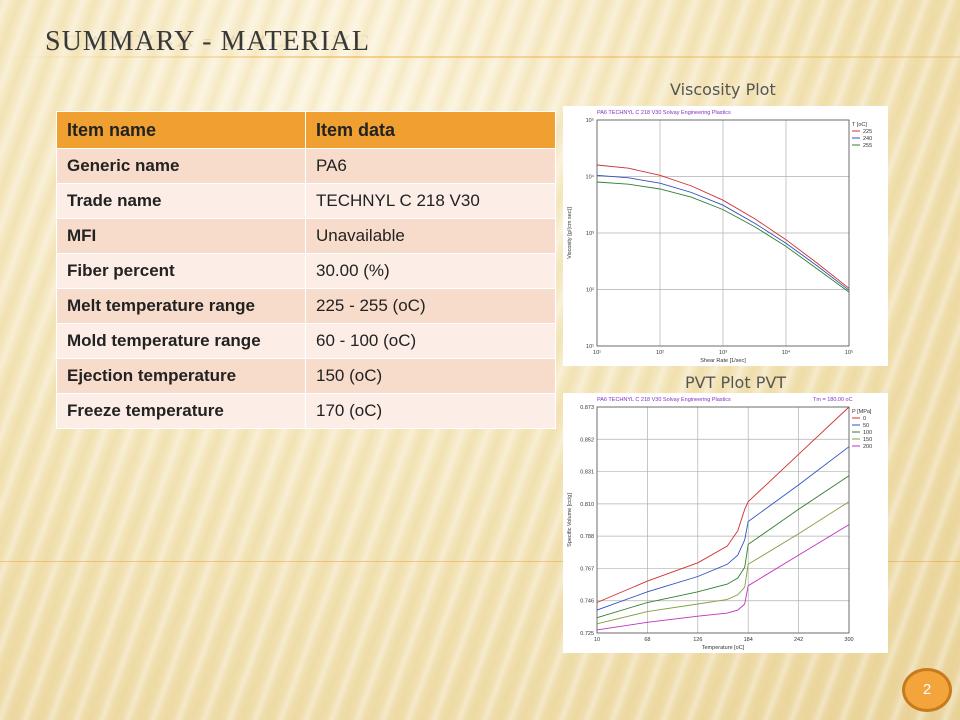  I want to click on table-row: Trade name TECHNYL C 218 V30, so click(306, 201).